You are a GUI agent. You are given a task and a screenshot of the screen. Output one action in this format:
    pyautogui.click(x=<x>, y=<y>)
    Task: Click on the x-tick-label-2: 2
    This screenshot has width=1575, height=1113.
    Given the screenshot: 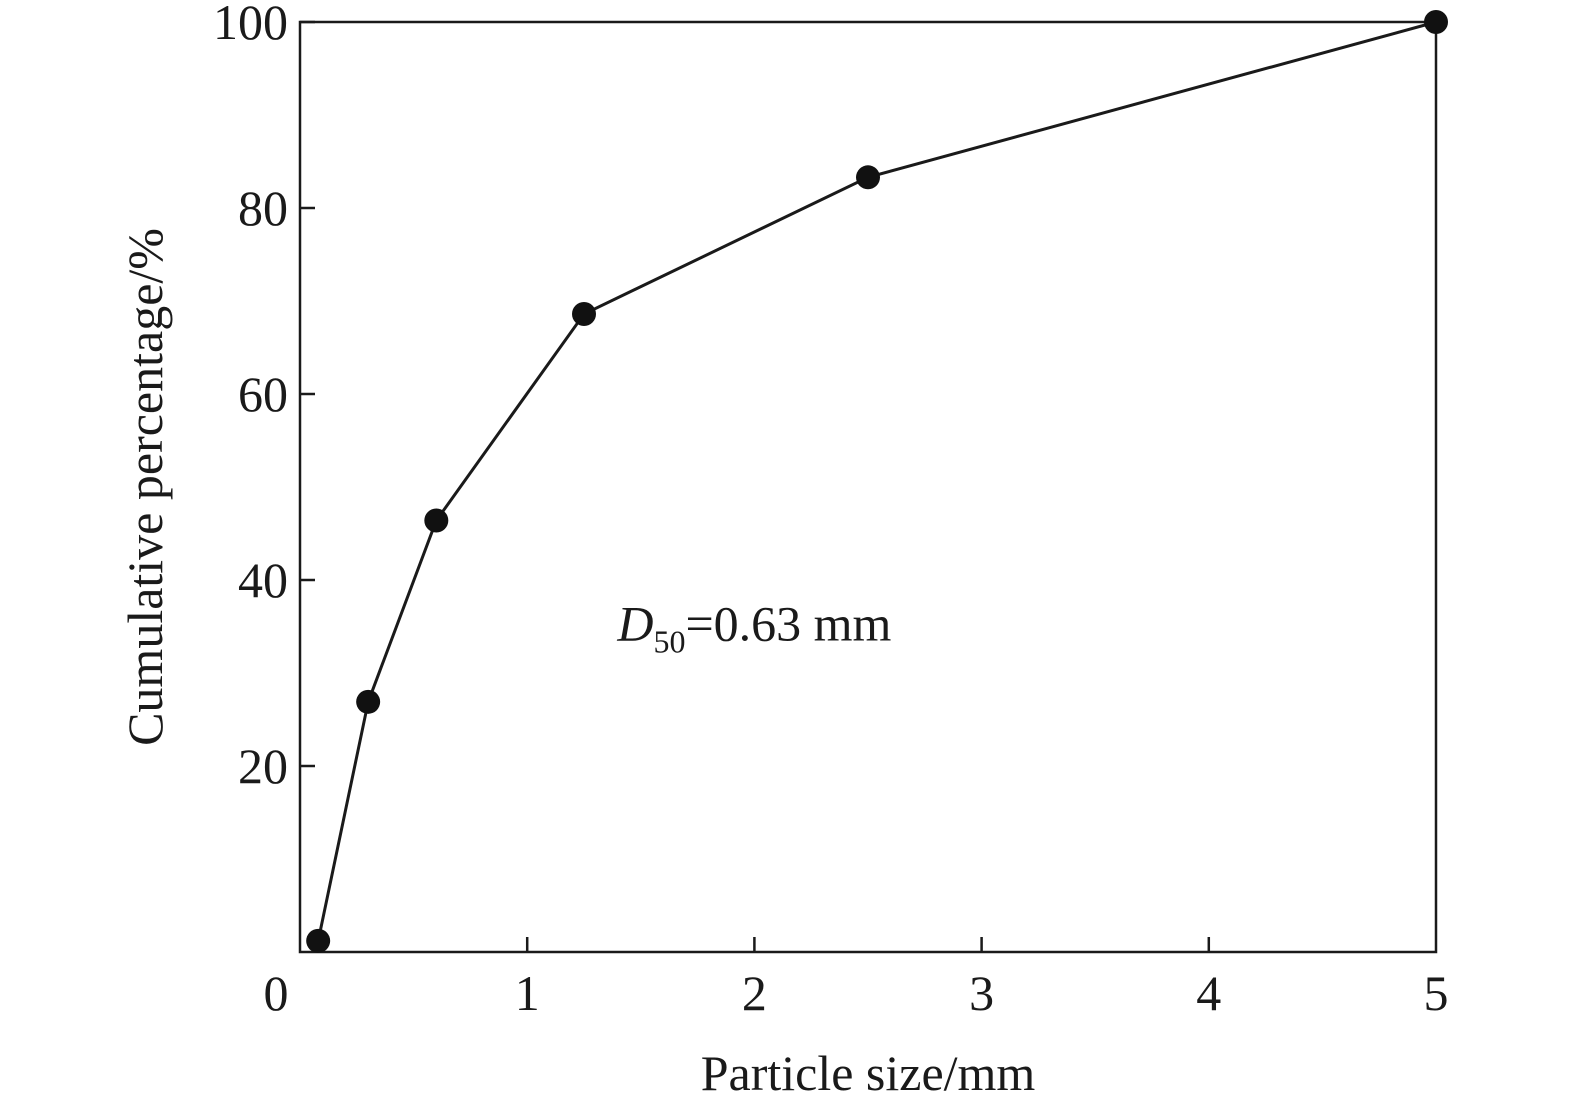 What is the action you would take?
    pyautogui.click(x=754, y=993)
    